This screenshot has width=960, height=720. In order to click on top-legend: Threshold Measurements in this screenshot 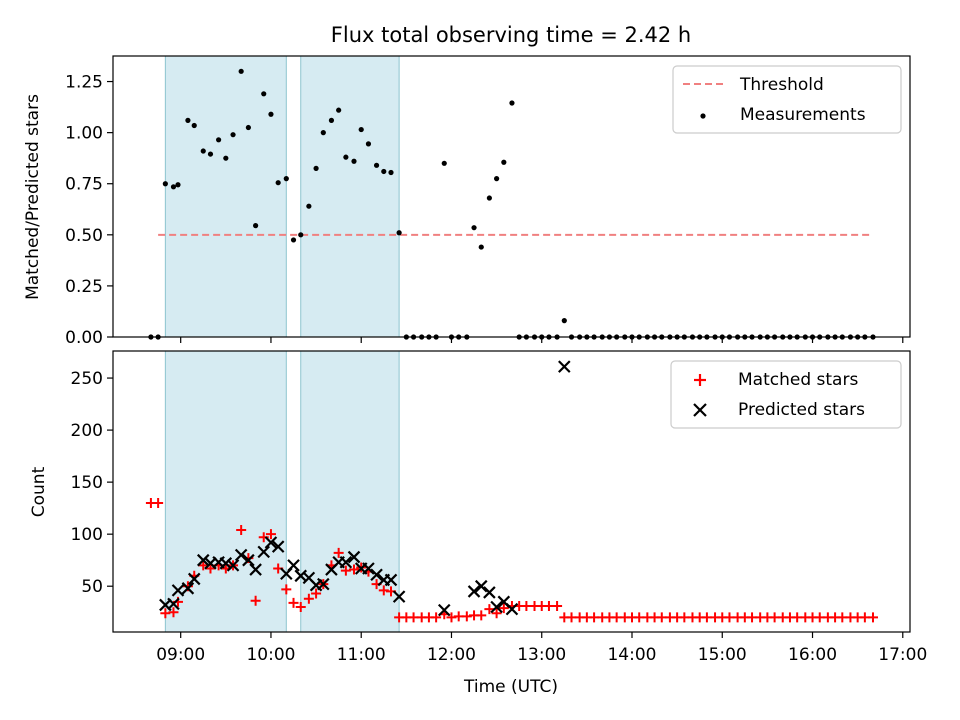, I will do `click(787, 99)`.